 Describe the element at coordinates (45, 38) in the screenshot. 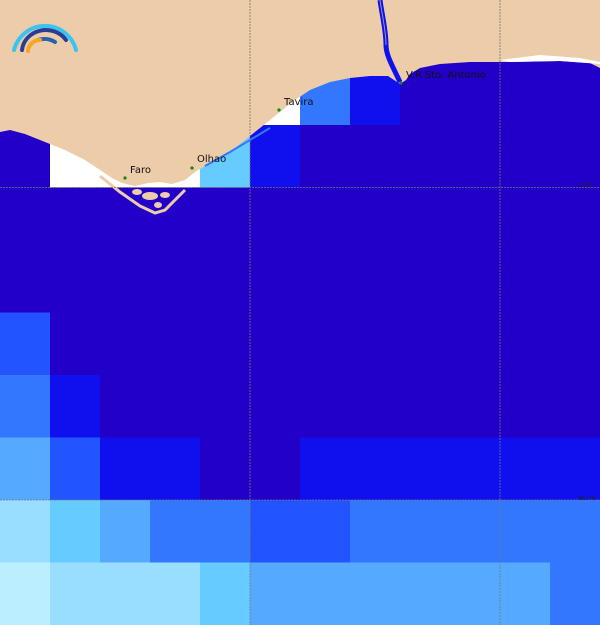

I see `wave-arcs-logo-icon` at that location.